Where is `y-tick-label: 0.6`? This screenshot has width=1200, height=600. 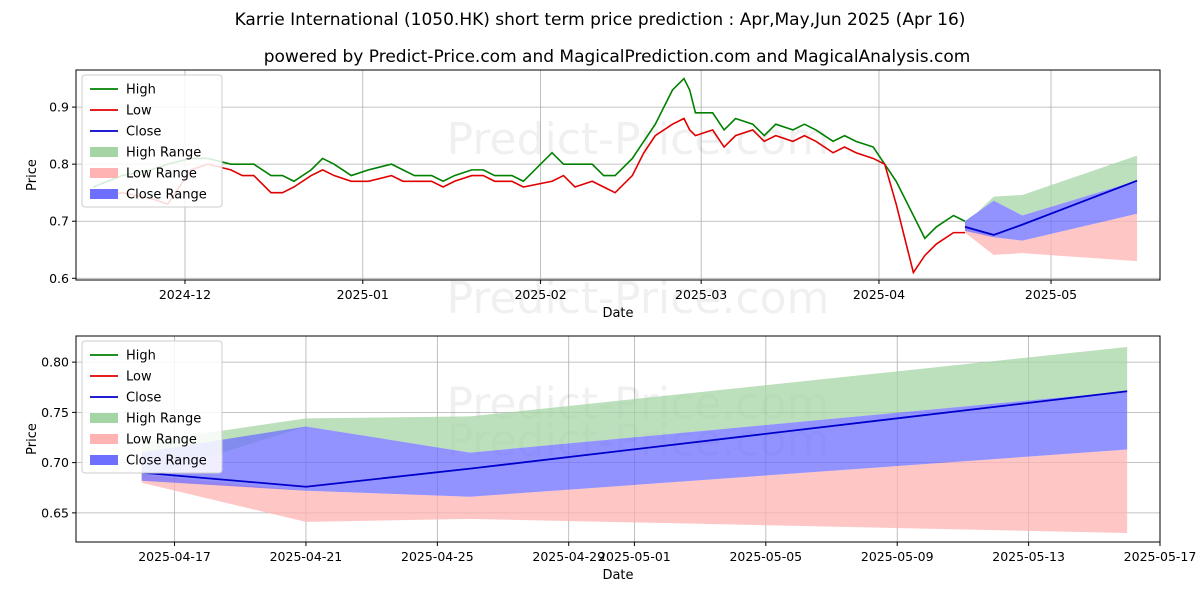 y-tick-label: 0.6 is located at coordinates (59, 278).